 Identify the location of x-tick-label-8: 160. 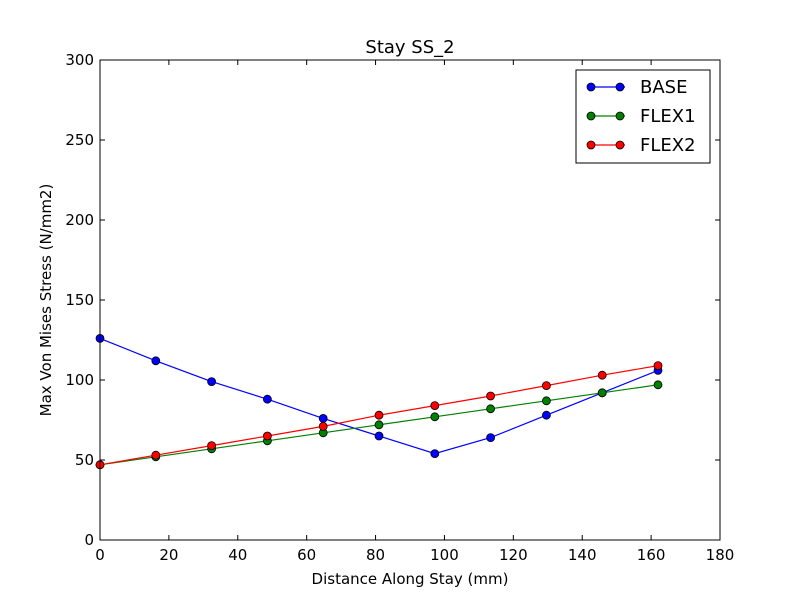
(651, 555).